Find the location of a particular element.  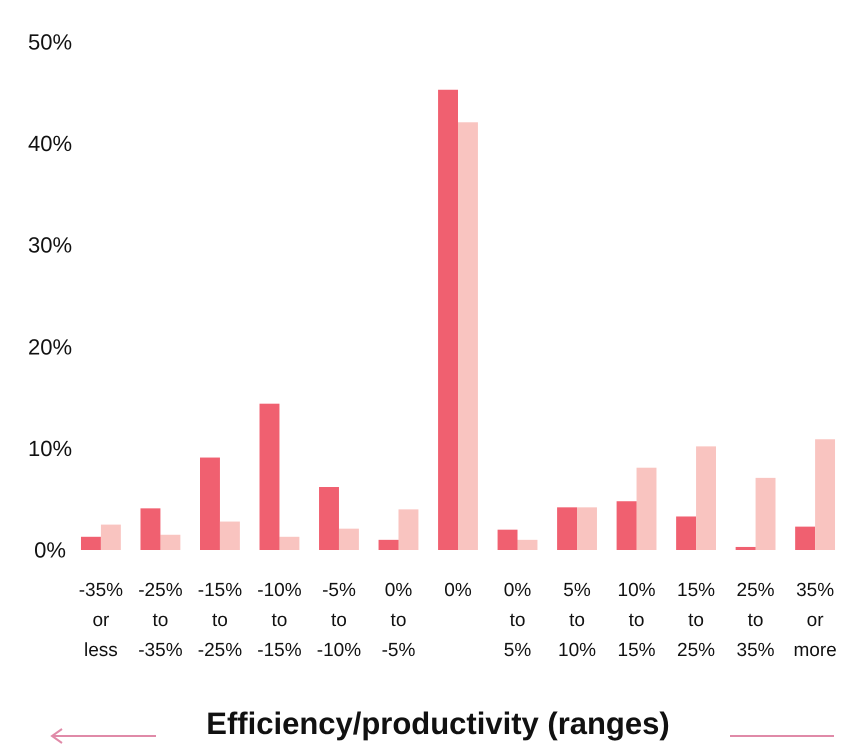

x-tick-label: -25% to -35% is located at coordinates (160, 620).